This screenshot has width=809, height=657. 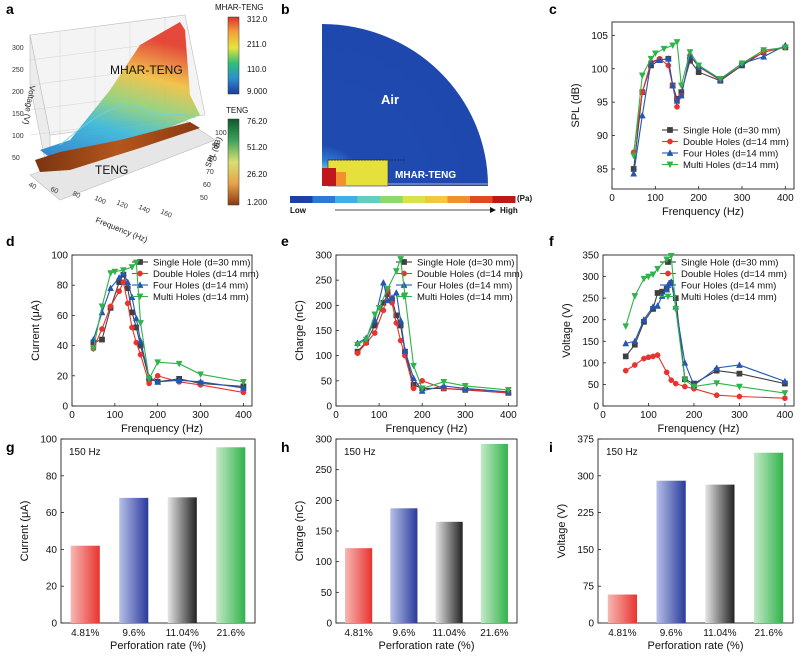 What do you see at coordinates (233, 55) in the screenshot?
I see `colorbar-mhar` at bounding box center [233, 55].